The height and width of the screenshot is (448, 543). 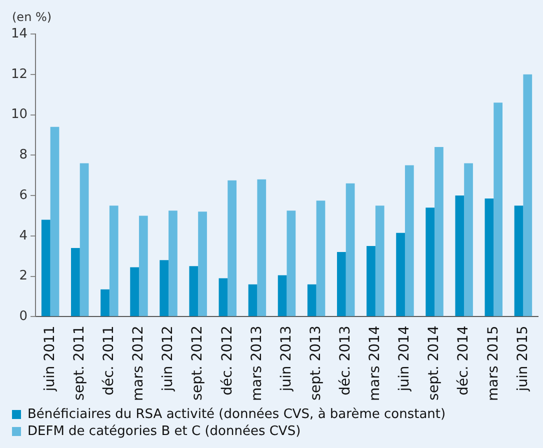 I want to click on x-tick-label: mars 2012, so click(x=138, y=364).